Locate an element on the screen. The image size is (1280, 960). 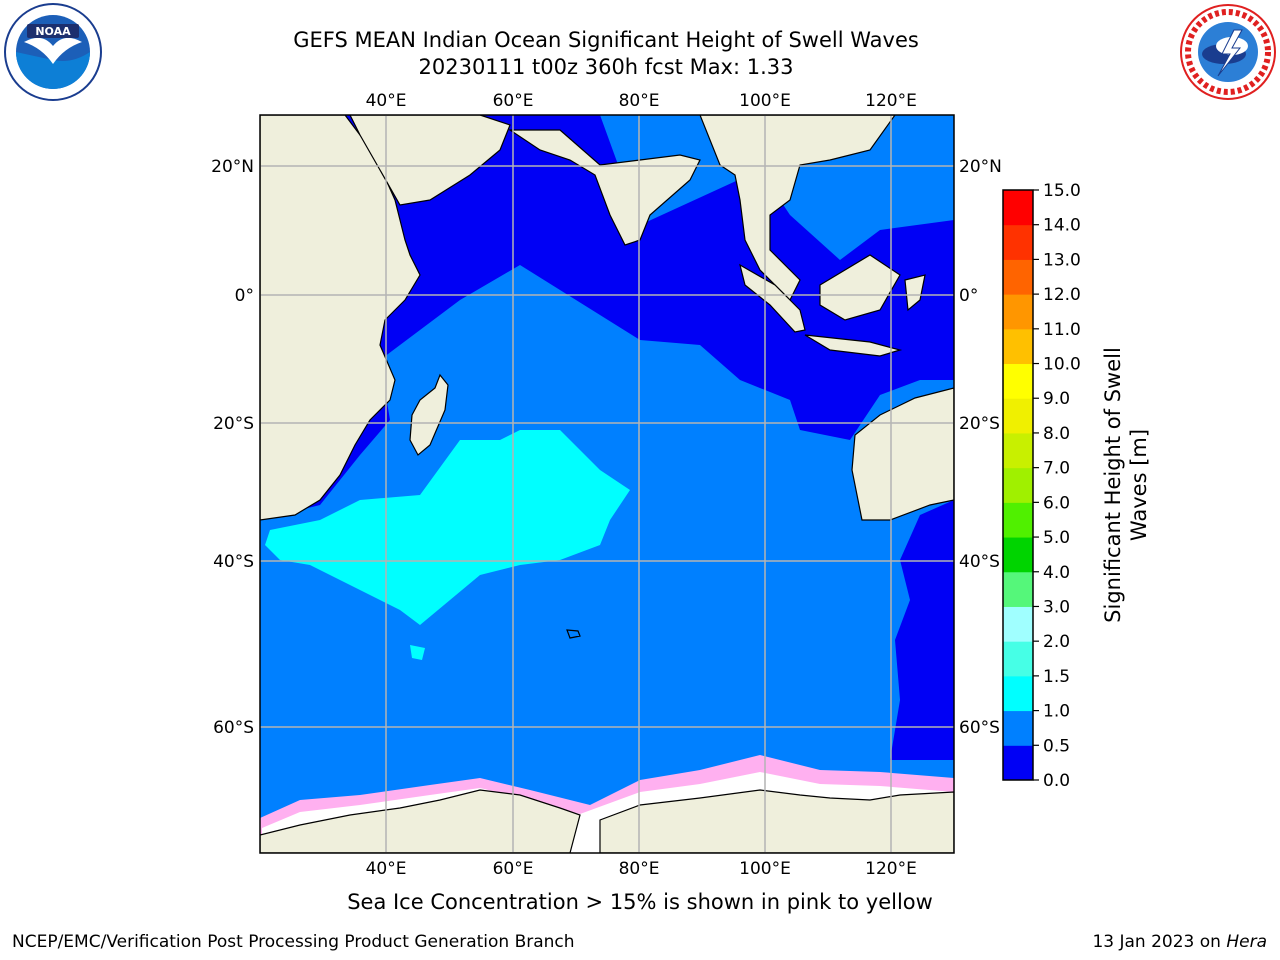
kerguelen-island is located at coordinates (573, 634).